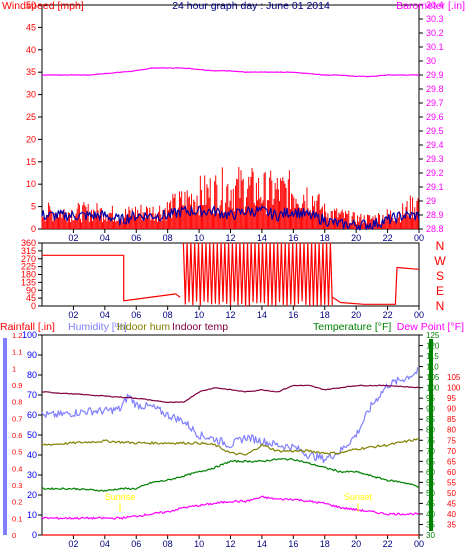 The width and height of the screenshot is (469, 555). I want to click on hum-y-tick-label: 70, so click(32, 395).